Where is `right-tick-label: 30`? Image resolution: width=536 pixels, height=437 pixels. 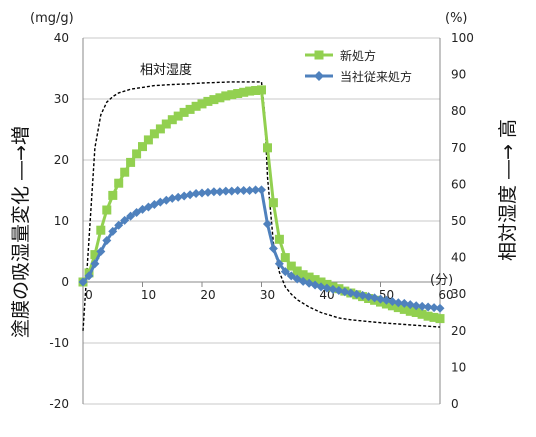
right-tick-label: 30 is located at coordinates (458, 294).